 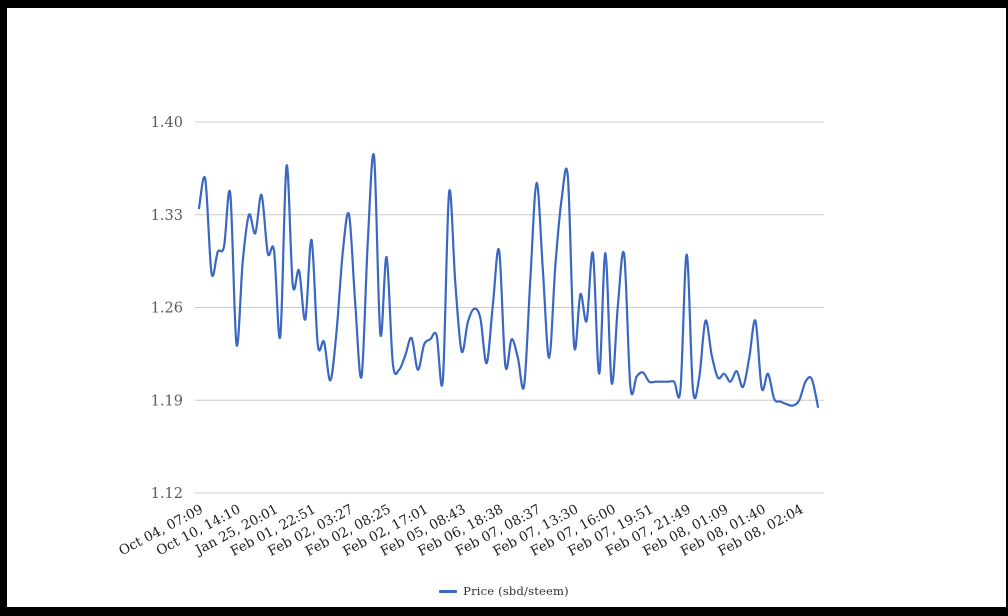 I want to click on legend-line-swatch, so click(x=448, y=591).